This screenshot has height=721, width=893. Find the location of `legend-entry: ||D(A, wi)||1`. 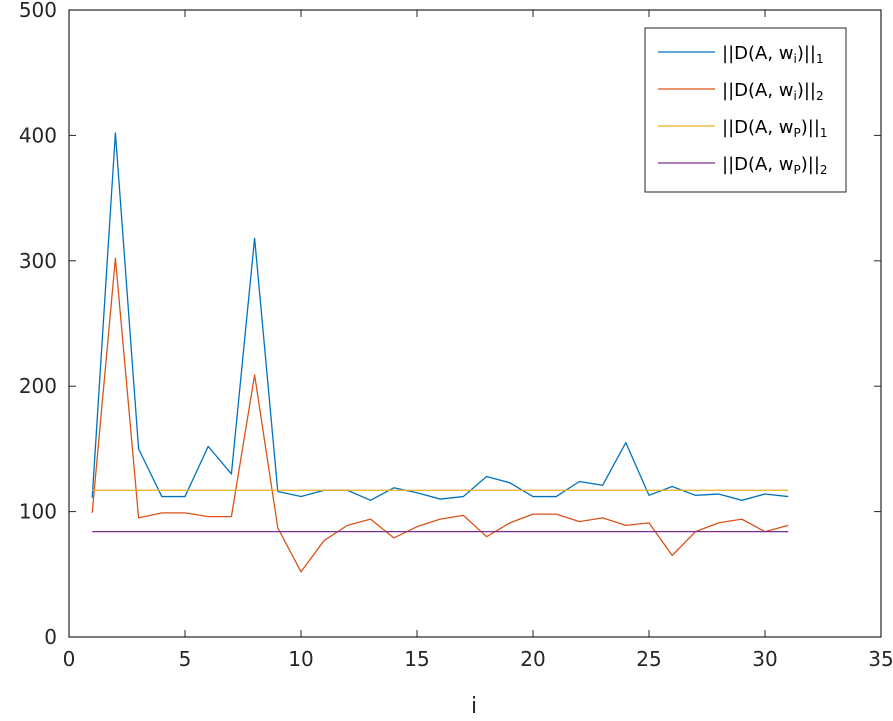

legend-entry: ||D(A, wi)||1 is located at coordinates (773, 54).